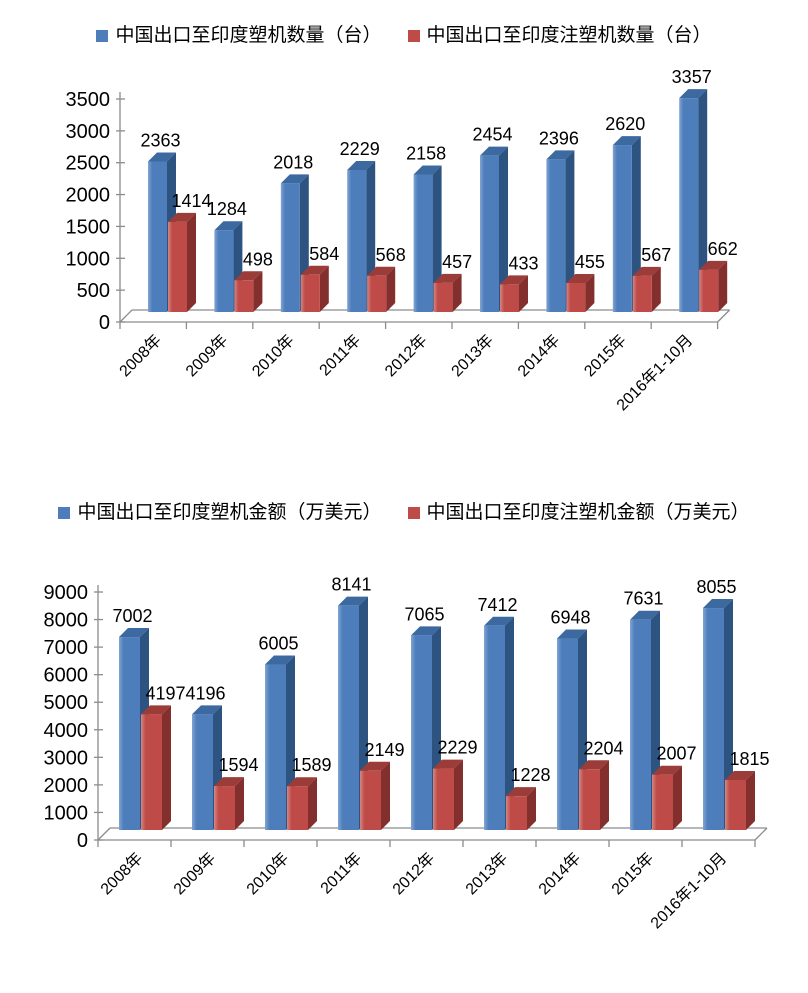 Image resolution: width=808 pixels, height=993 pixels. What do you see at coordinates (559, 138) in the screenshot?
I see `bar-value-label: 2396` at bounding box center [559, 138].